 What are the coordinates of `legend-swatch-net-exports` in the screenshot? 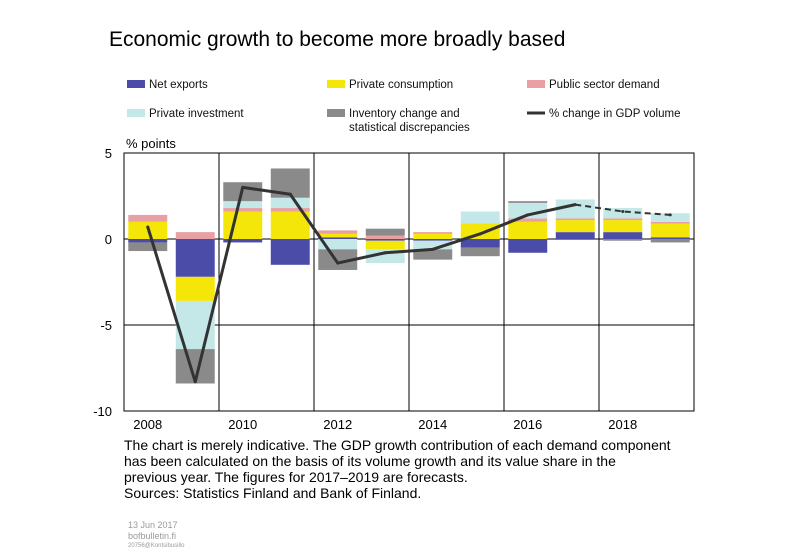 It's located at (136, 84).